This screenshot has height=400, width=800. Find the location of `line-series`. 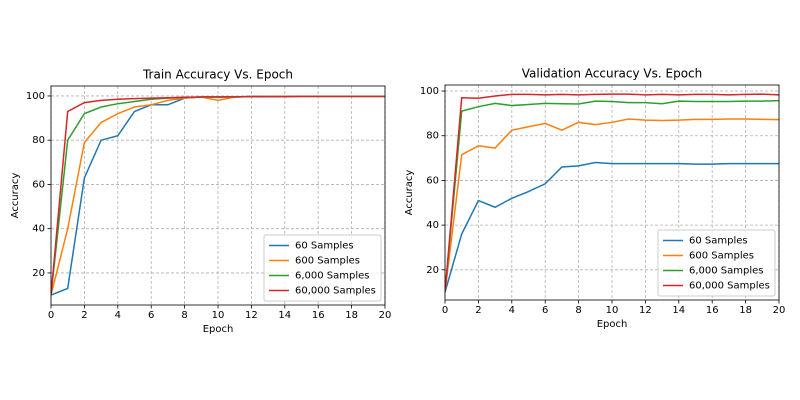

line-series is located at coordinates (612, 227).